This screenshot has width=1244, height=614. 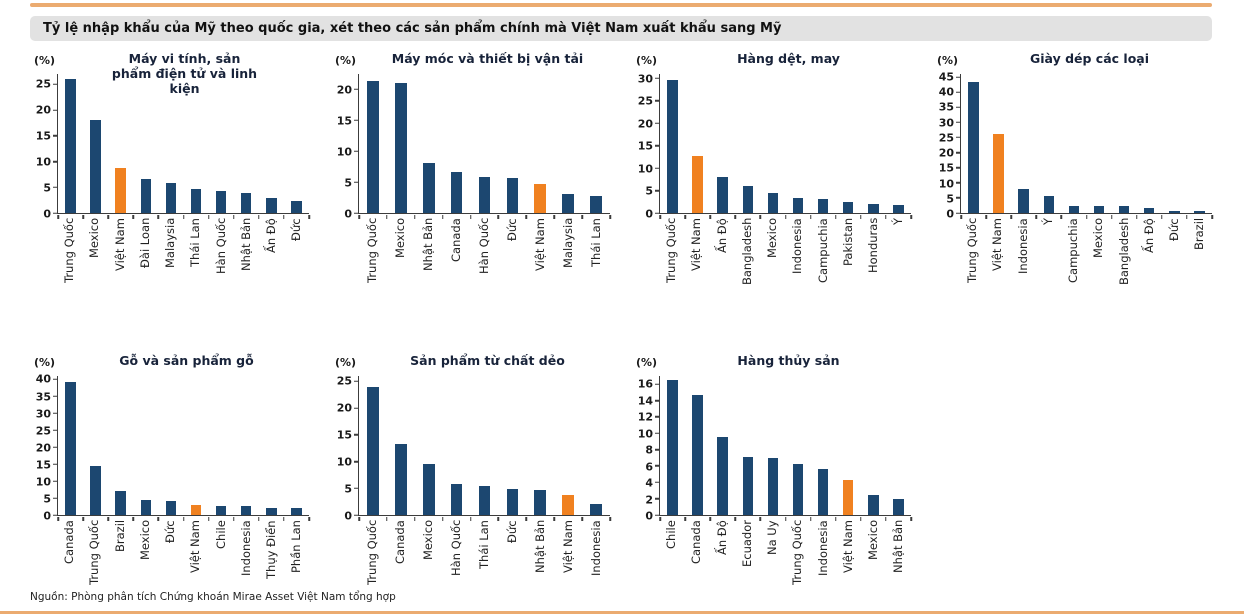 I want to click on plot-area, so click(x=482, y=146).